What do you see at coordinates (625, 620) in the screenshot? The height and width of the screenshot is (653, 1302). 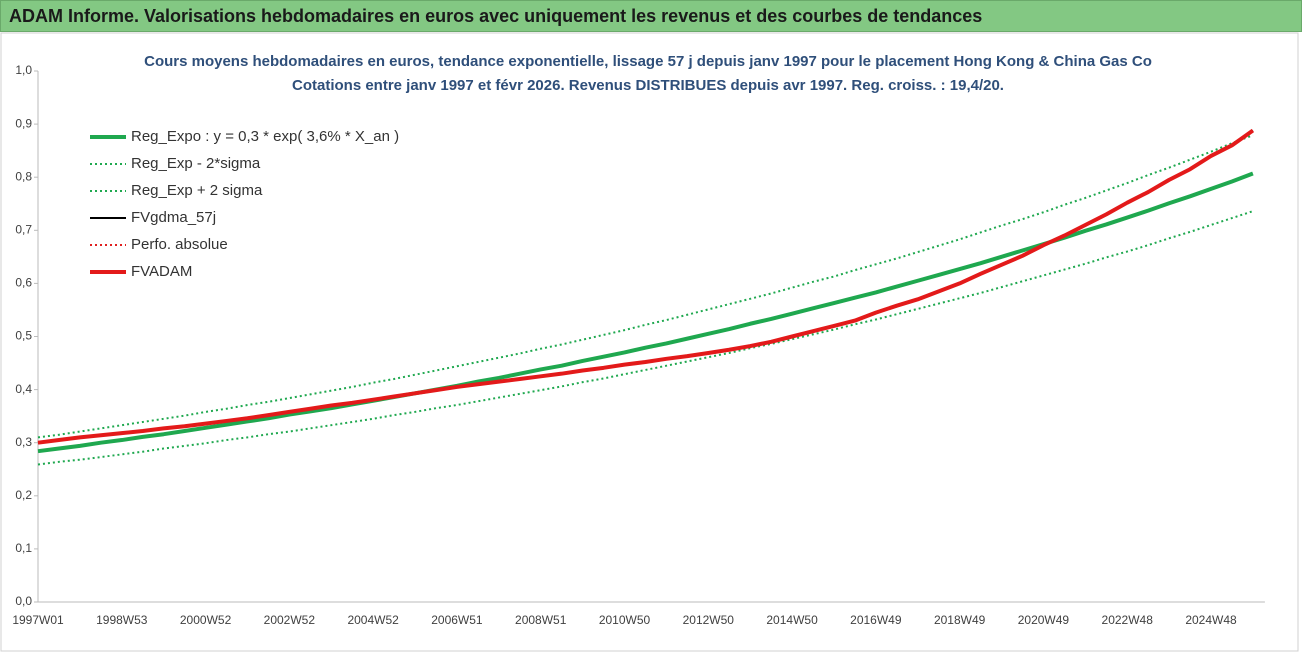 I see `x-tick-label: 2010W50` at bounding box center [625, 620].